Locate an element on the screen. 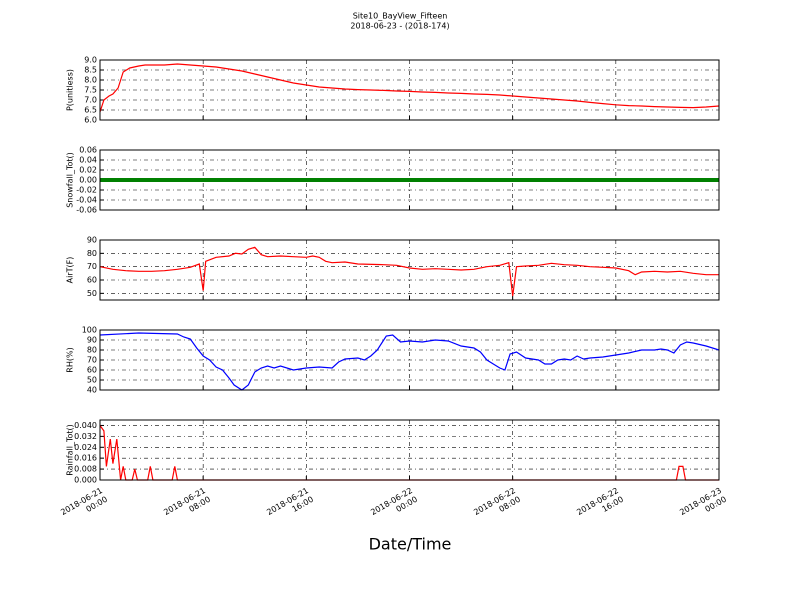 This screenshot has width=800, height=600. y-tick-label: 40 is located at coordinates (92, 390).